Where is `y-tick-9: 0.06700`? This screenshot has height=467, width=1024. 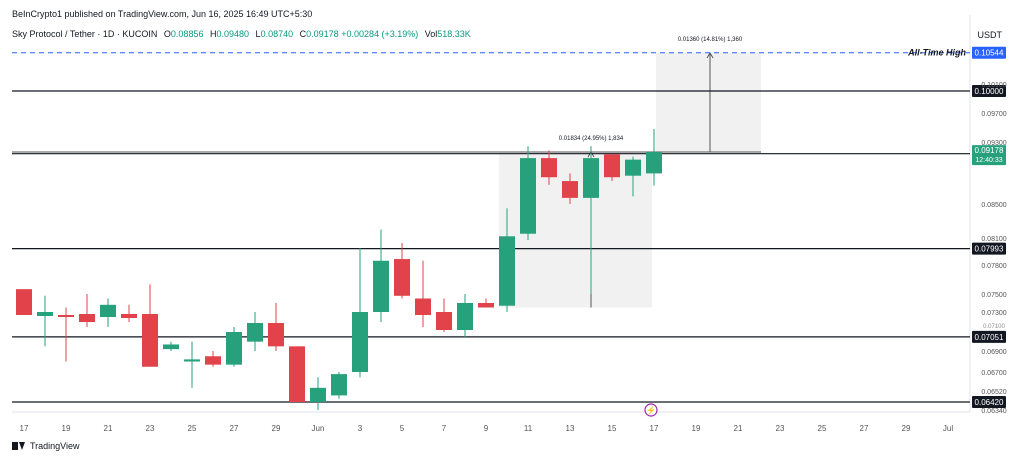 y-tick-9: 0.06700 is located at coordinates (993, 373).